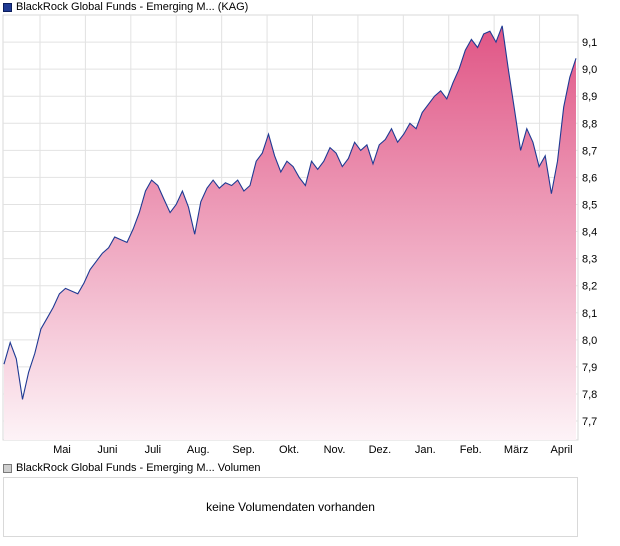 The width and height of the screenshot is (620, 546). What do you see at coordinates (589, 43) in the screenshot?
I see `y-tick-label: 9,1` at bounding box center [589, 43].